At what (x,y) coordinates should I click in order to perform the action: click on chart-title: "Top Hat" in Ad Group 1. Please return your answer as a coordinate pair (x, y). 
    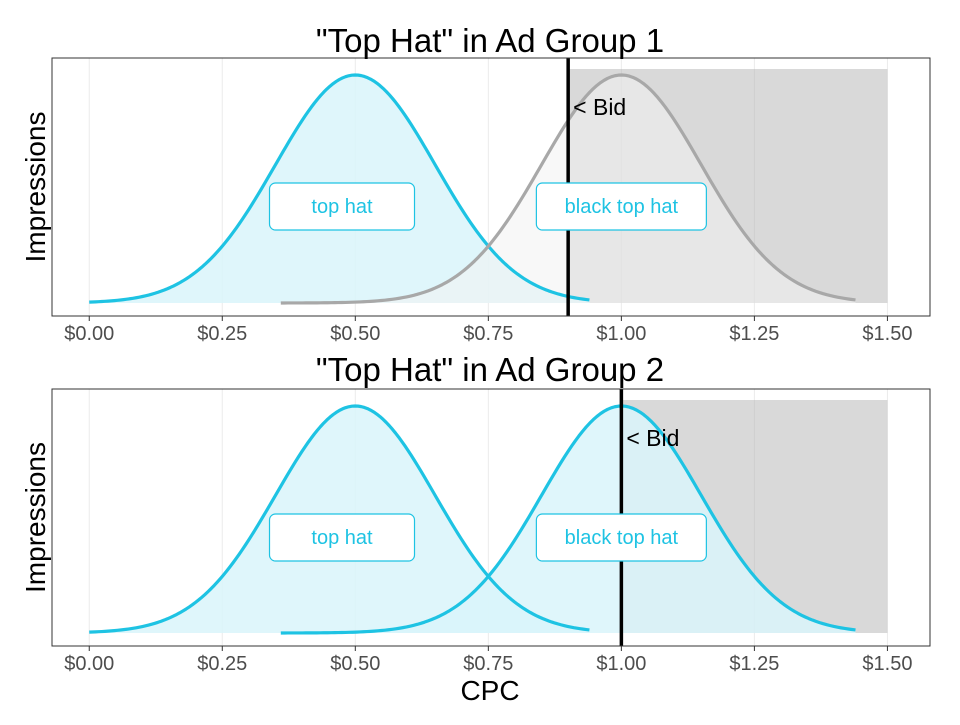
    Looking at the image, I should click on (490, 40).